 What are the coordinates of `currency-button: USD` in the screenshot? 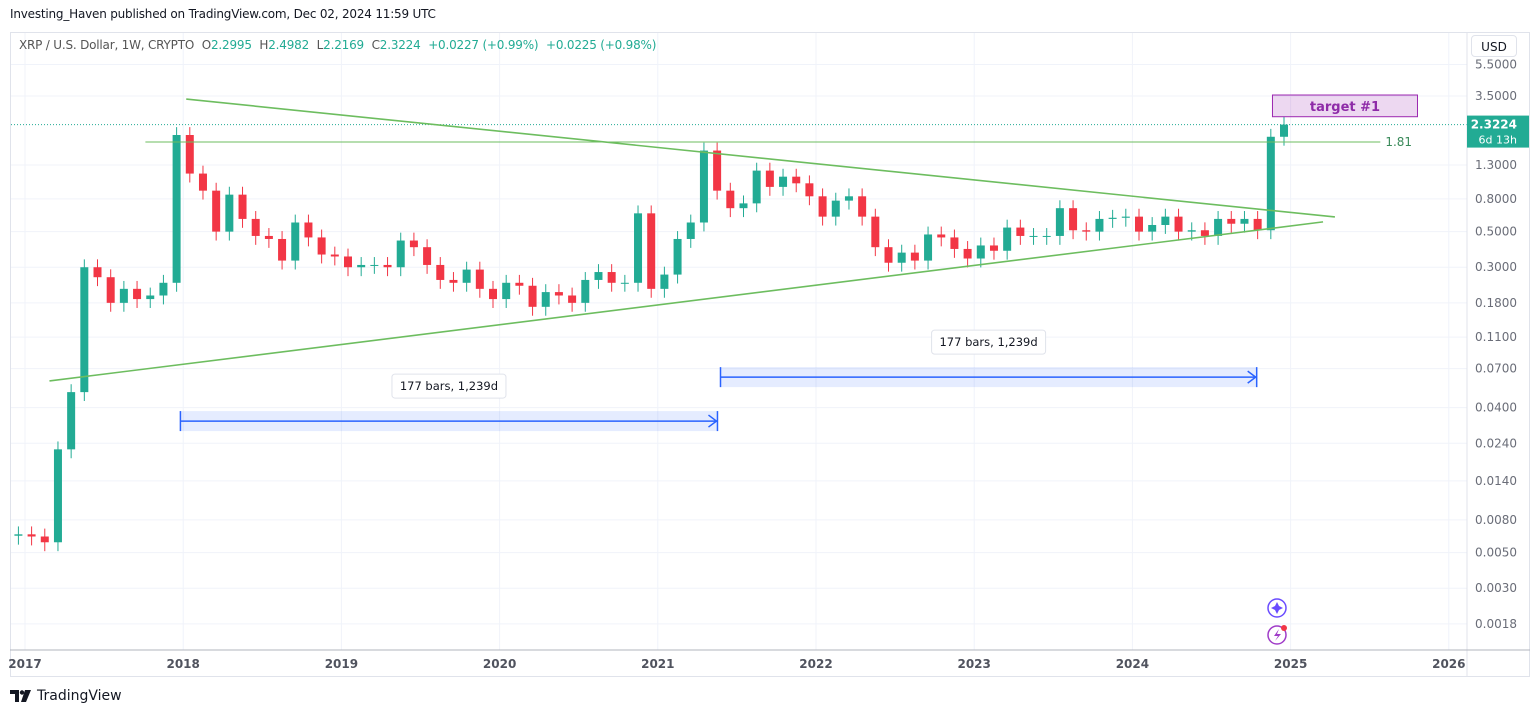 It's located at (1494, 46).